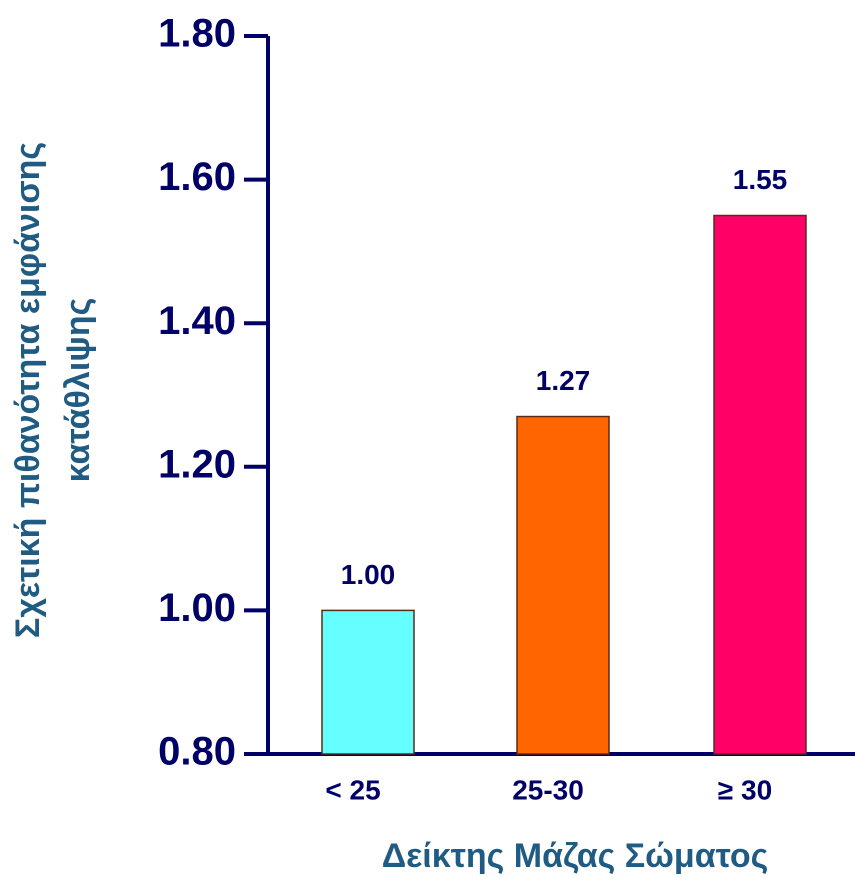  Describe the element at coordinates (368, 574) in the screenshot. I see `value-label: 1.00` at that location.